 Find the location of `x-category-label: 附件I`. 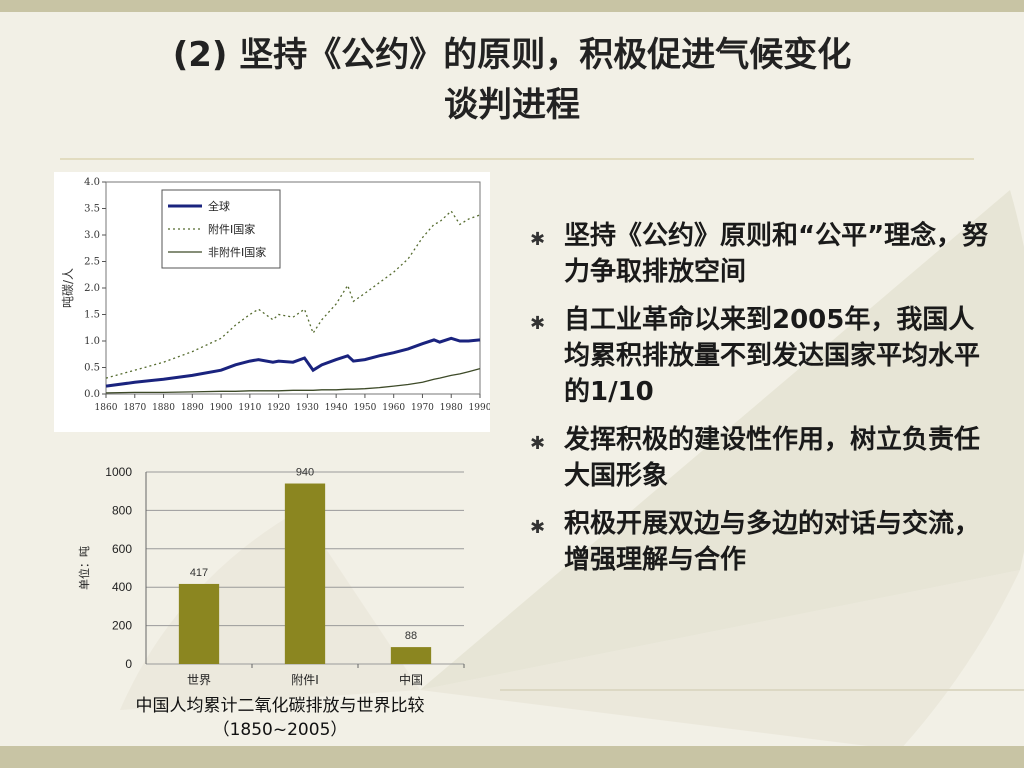

x-category-label: 附件I is located at coordinates (305, 680).